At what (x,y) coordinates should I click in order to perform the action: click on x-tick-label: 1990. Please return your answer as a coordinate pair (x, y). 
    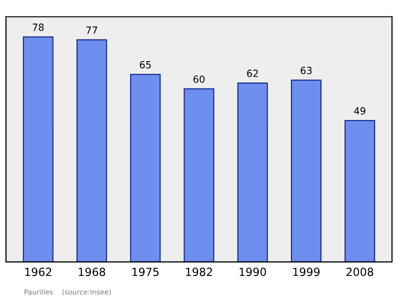
    Looking at the image, I should click on (253, 272).